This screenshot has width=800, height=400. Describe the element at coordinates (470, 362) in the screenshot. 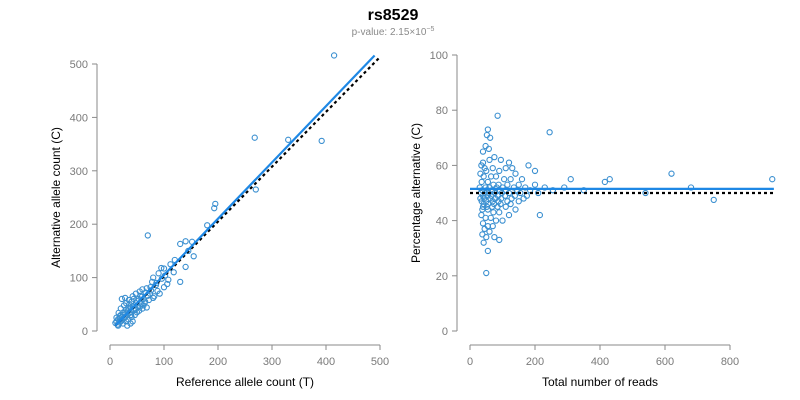

I see `right-x-tick-label: 0` at that location.